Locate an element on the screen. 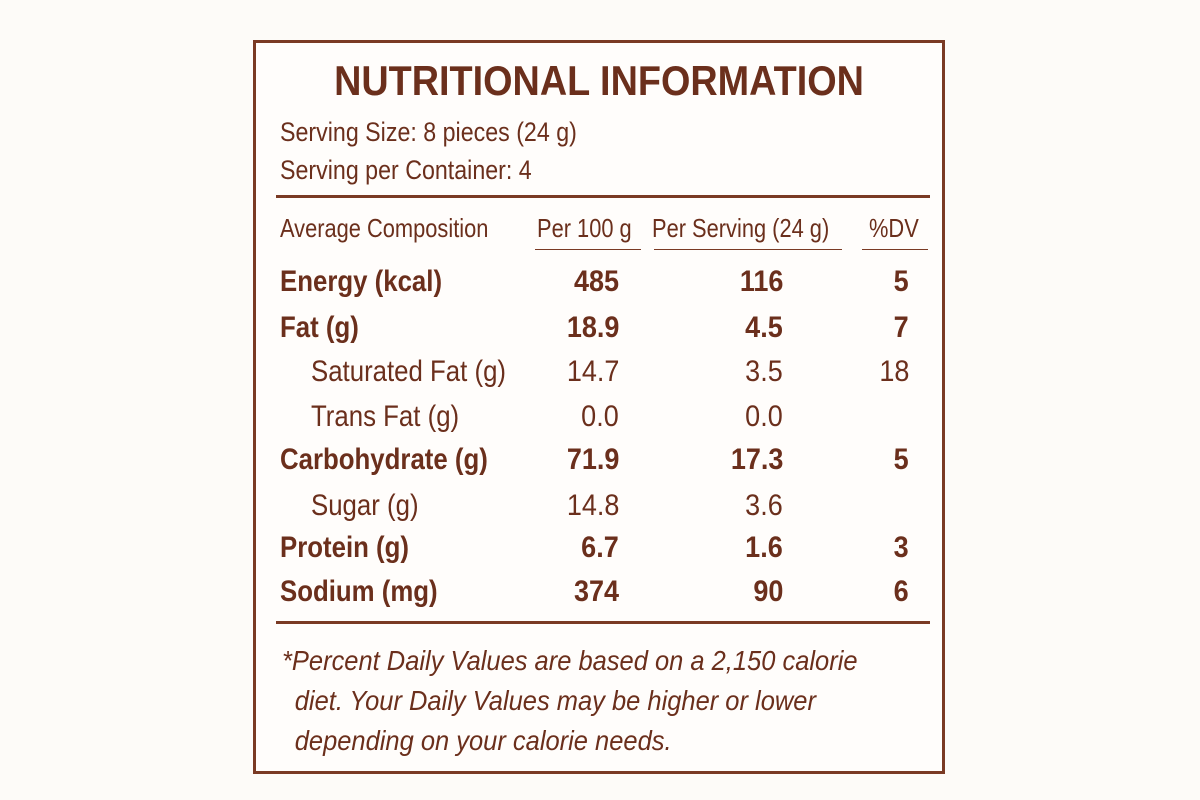 The image size is (1200, 800). nutrient-dv: 3 is located at coordinates (901, 547).